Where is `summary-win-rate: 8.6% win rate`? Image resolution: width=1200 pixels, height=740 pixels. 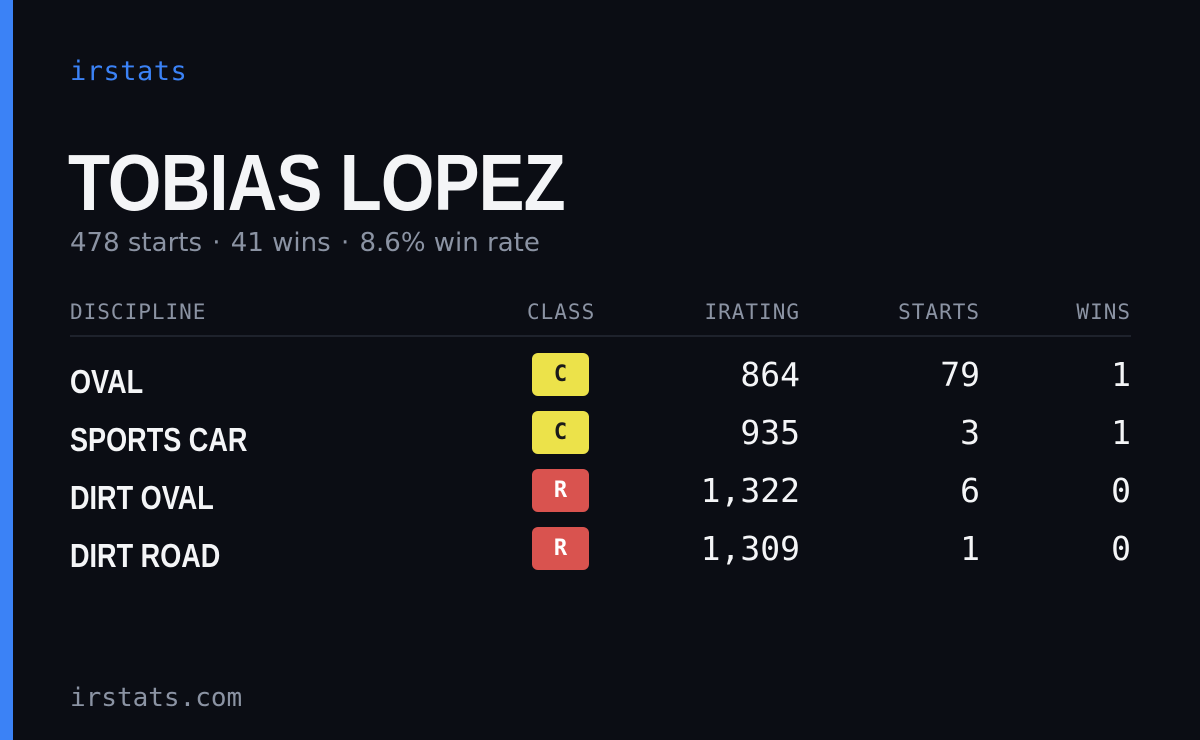
summary-win-rate: 8.6% win rate is located at coordinates (449, 243).